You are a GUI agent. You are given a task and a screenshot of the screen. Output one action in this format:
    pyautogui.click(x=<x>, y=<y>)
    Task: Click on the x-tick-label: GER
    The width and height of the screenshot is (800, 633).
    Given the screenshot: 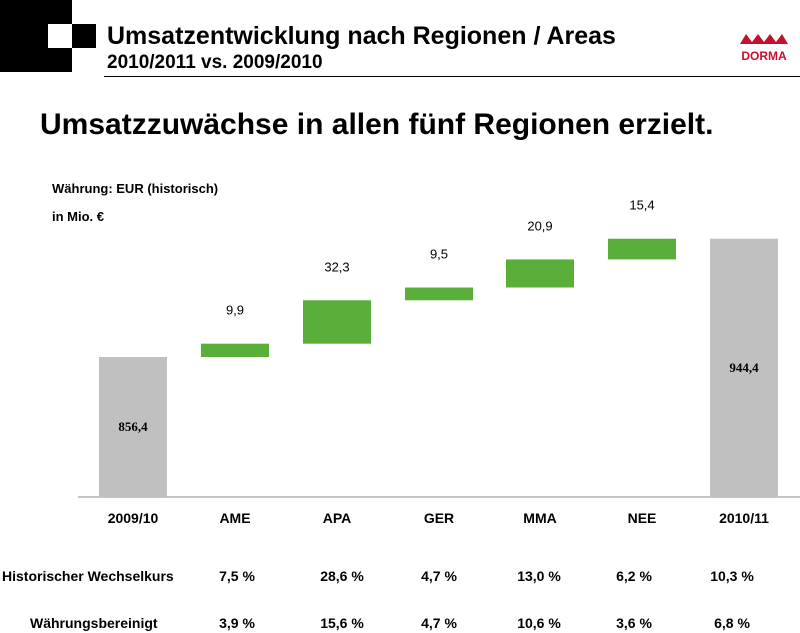 What is the action you would take?
    pyautogui.click(x=439, y=518)
    